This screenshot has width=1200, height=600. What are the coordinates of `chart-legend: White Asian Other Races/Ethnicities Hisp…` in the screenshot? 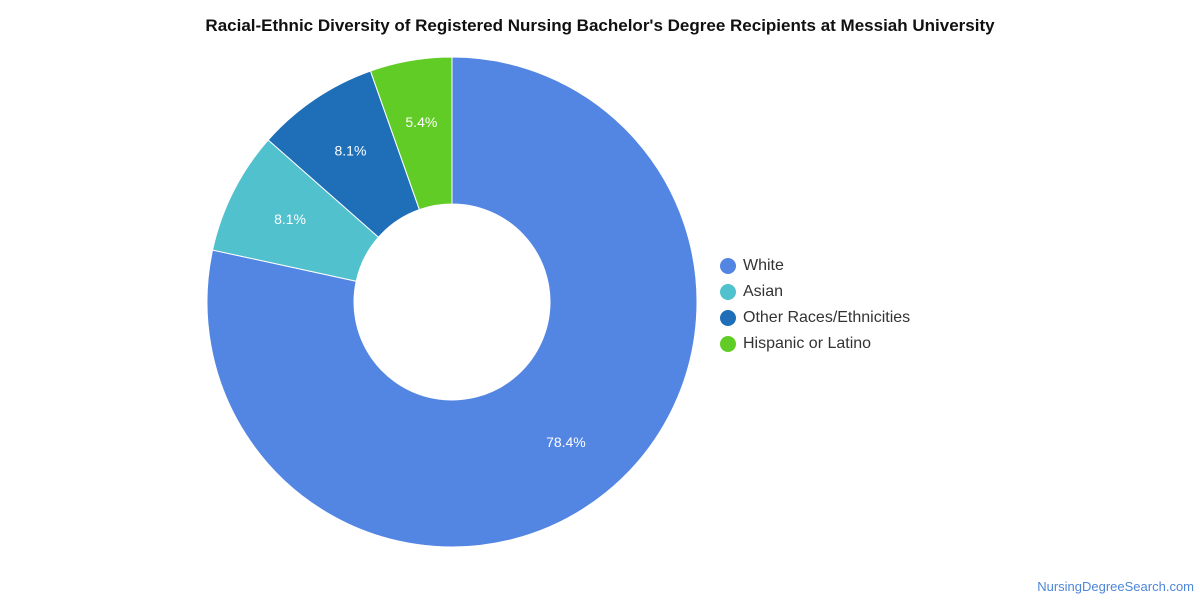 It's located at (815, 305).